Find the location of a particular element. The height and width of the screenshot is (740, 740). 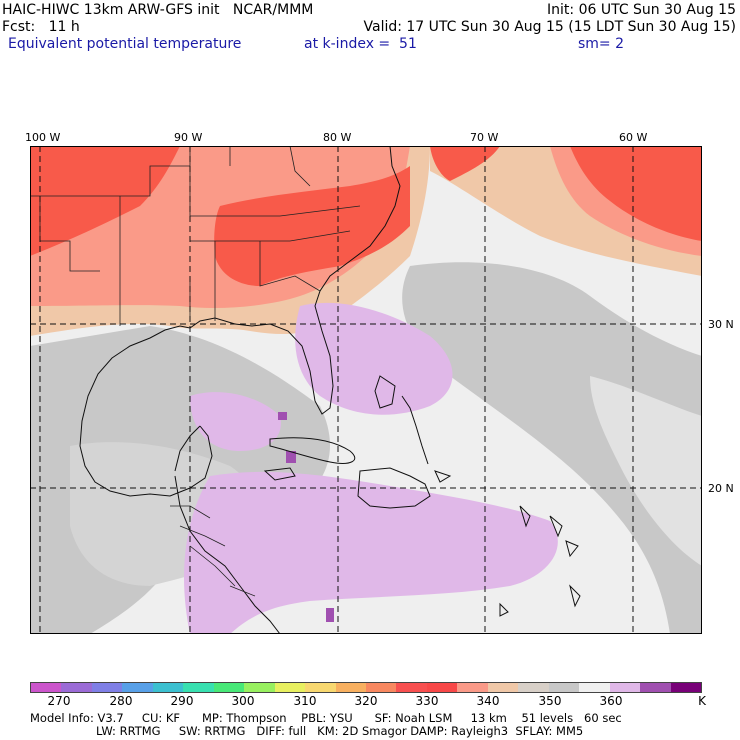

gray-region-east-inner is located at coordinates (646, 471).